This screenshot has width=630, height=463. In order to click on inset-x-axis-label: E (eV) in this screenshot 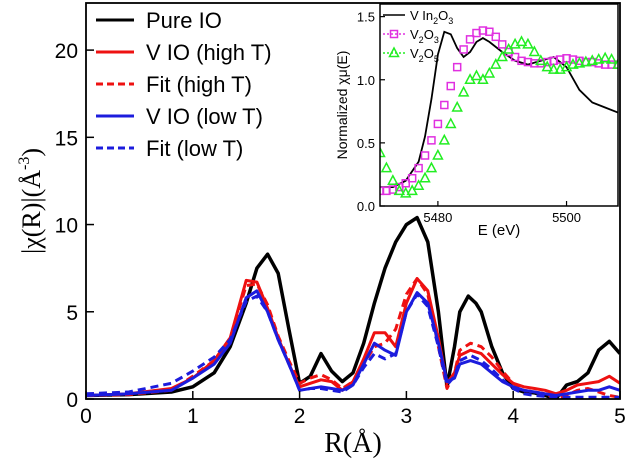, I will do `click(499, 230)`.